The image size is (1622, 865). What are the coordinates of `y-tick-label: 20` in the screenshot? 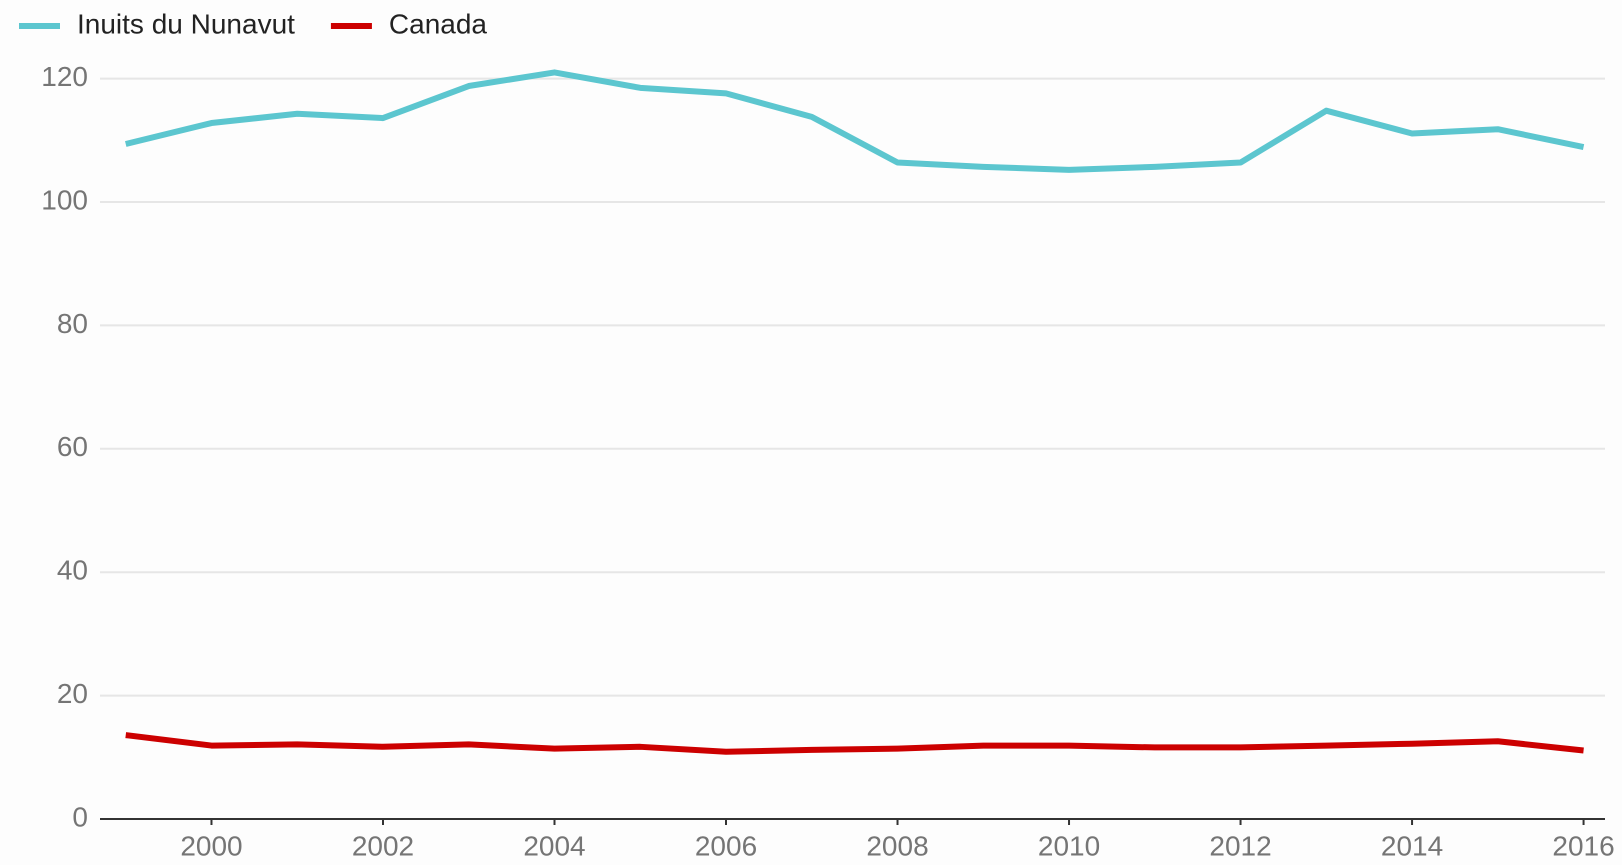 It's located at (72, 693).